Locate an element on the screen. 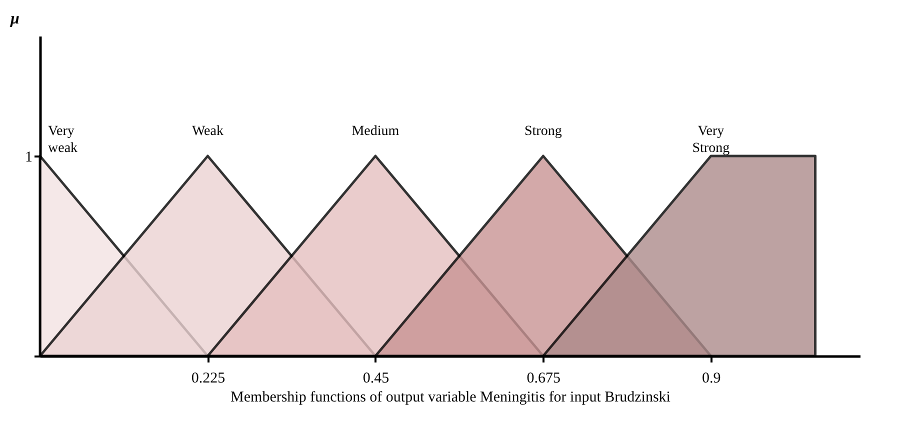  series-label: Strong is located at coordinates (543, 131).